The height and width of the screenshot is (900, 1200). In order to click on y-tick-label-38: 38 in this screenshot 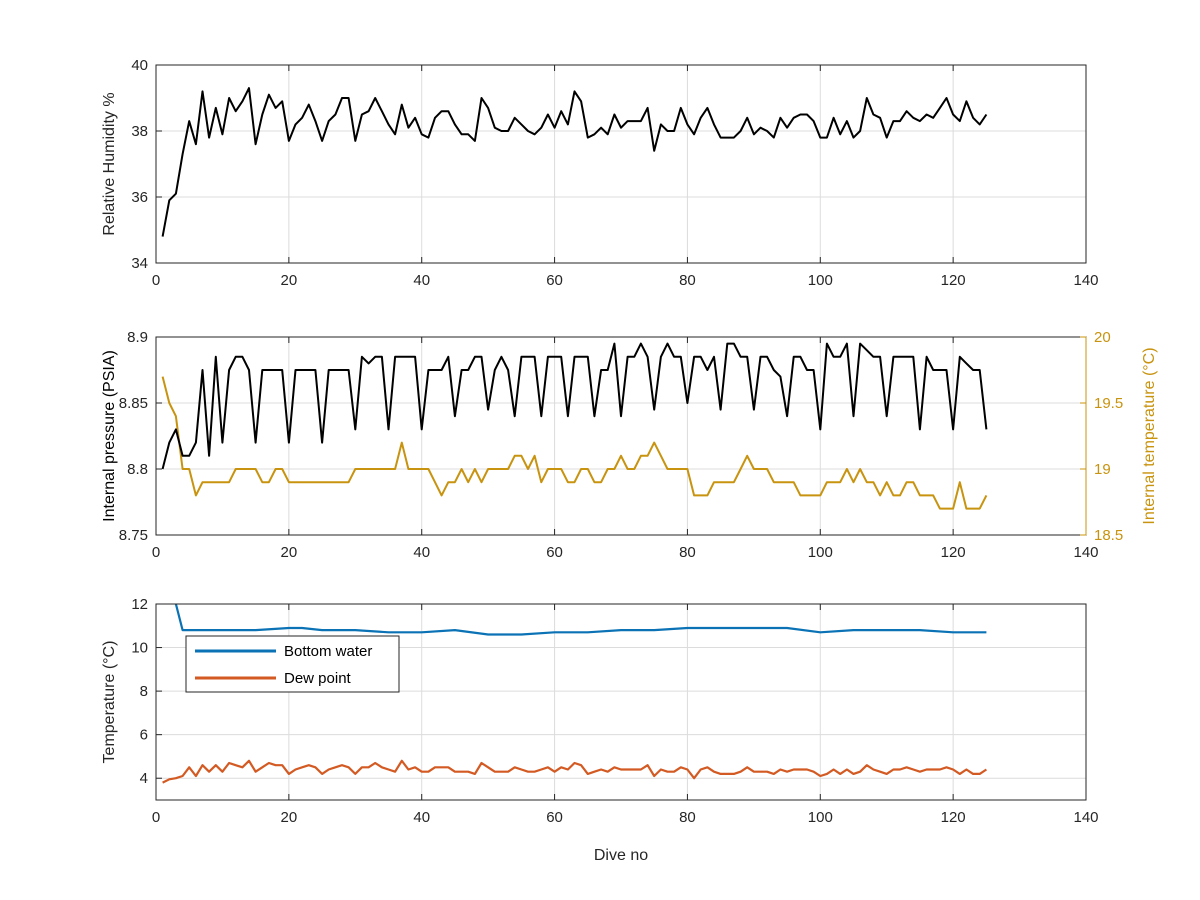, I will do `click(139, 131)`.